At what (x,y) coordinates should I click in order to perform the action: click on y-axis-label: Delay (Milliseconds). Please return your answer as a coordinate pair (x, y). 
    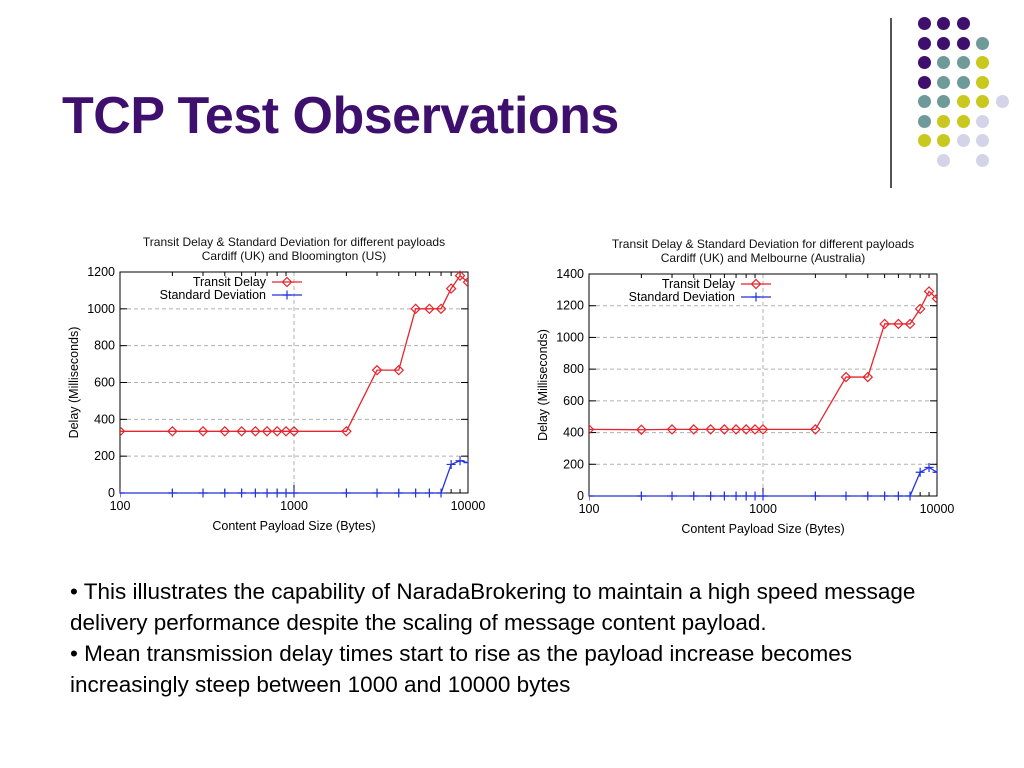
    Looking at the image, I should click on (74, 383).